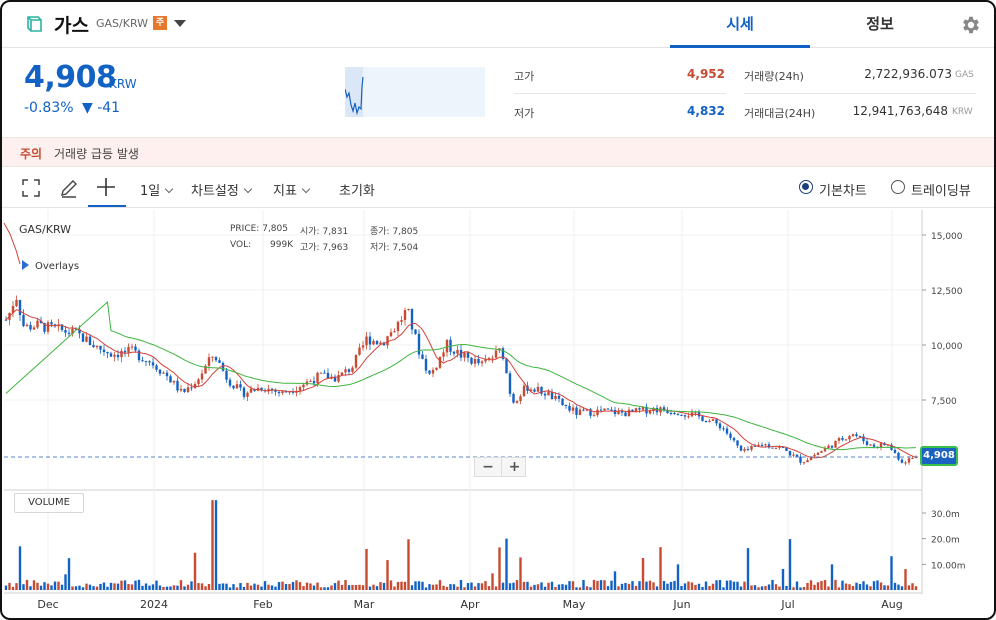 The height and width of the screenshot is (620, 996). What do you see at coordinates (215, 191) in the screenshot?
I see `chart-settings-label: 차트설정` at bounding box center [215, 191].